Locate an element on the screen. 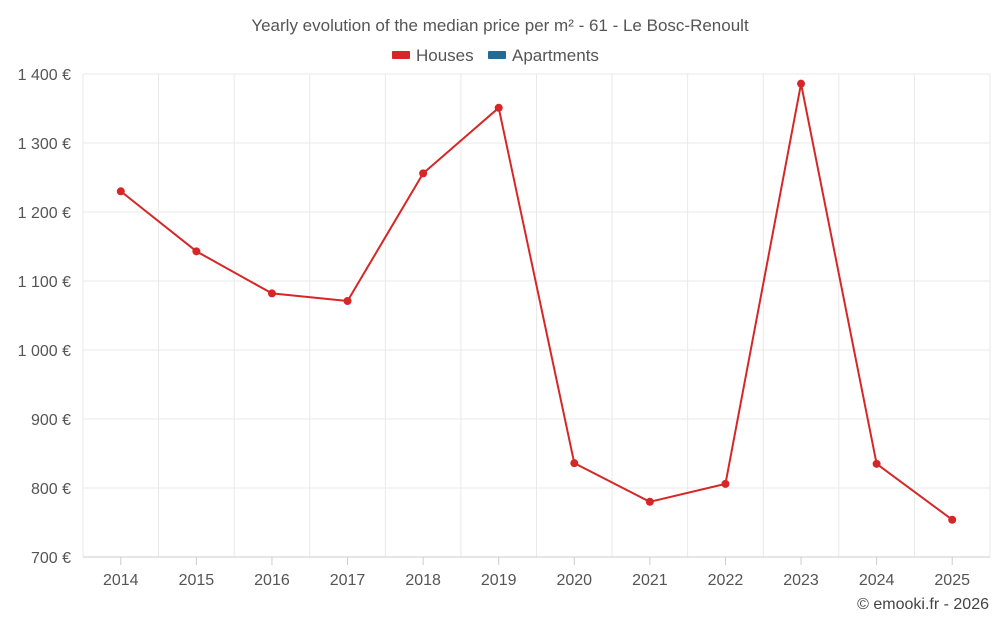 The width and height of the screenshot is (1000, 625). y-tick-label: 1 400 € is located at coordinates (44, 75).